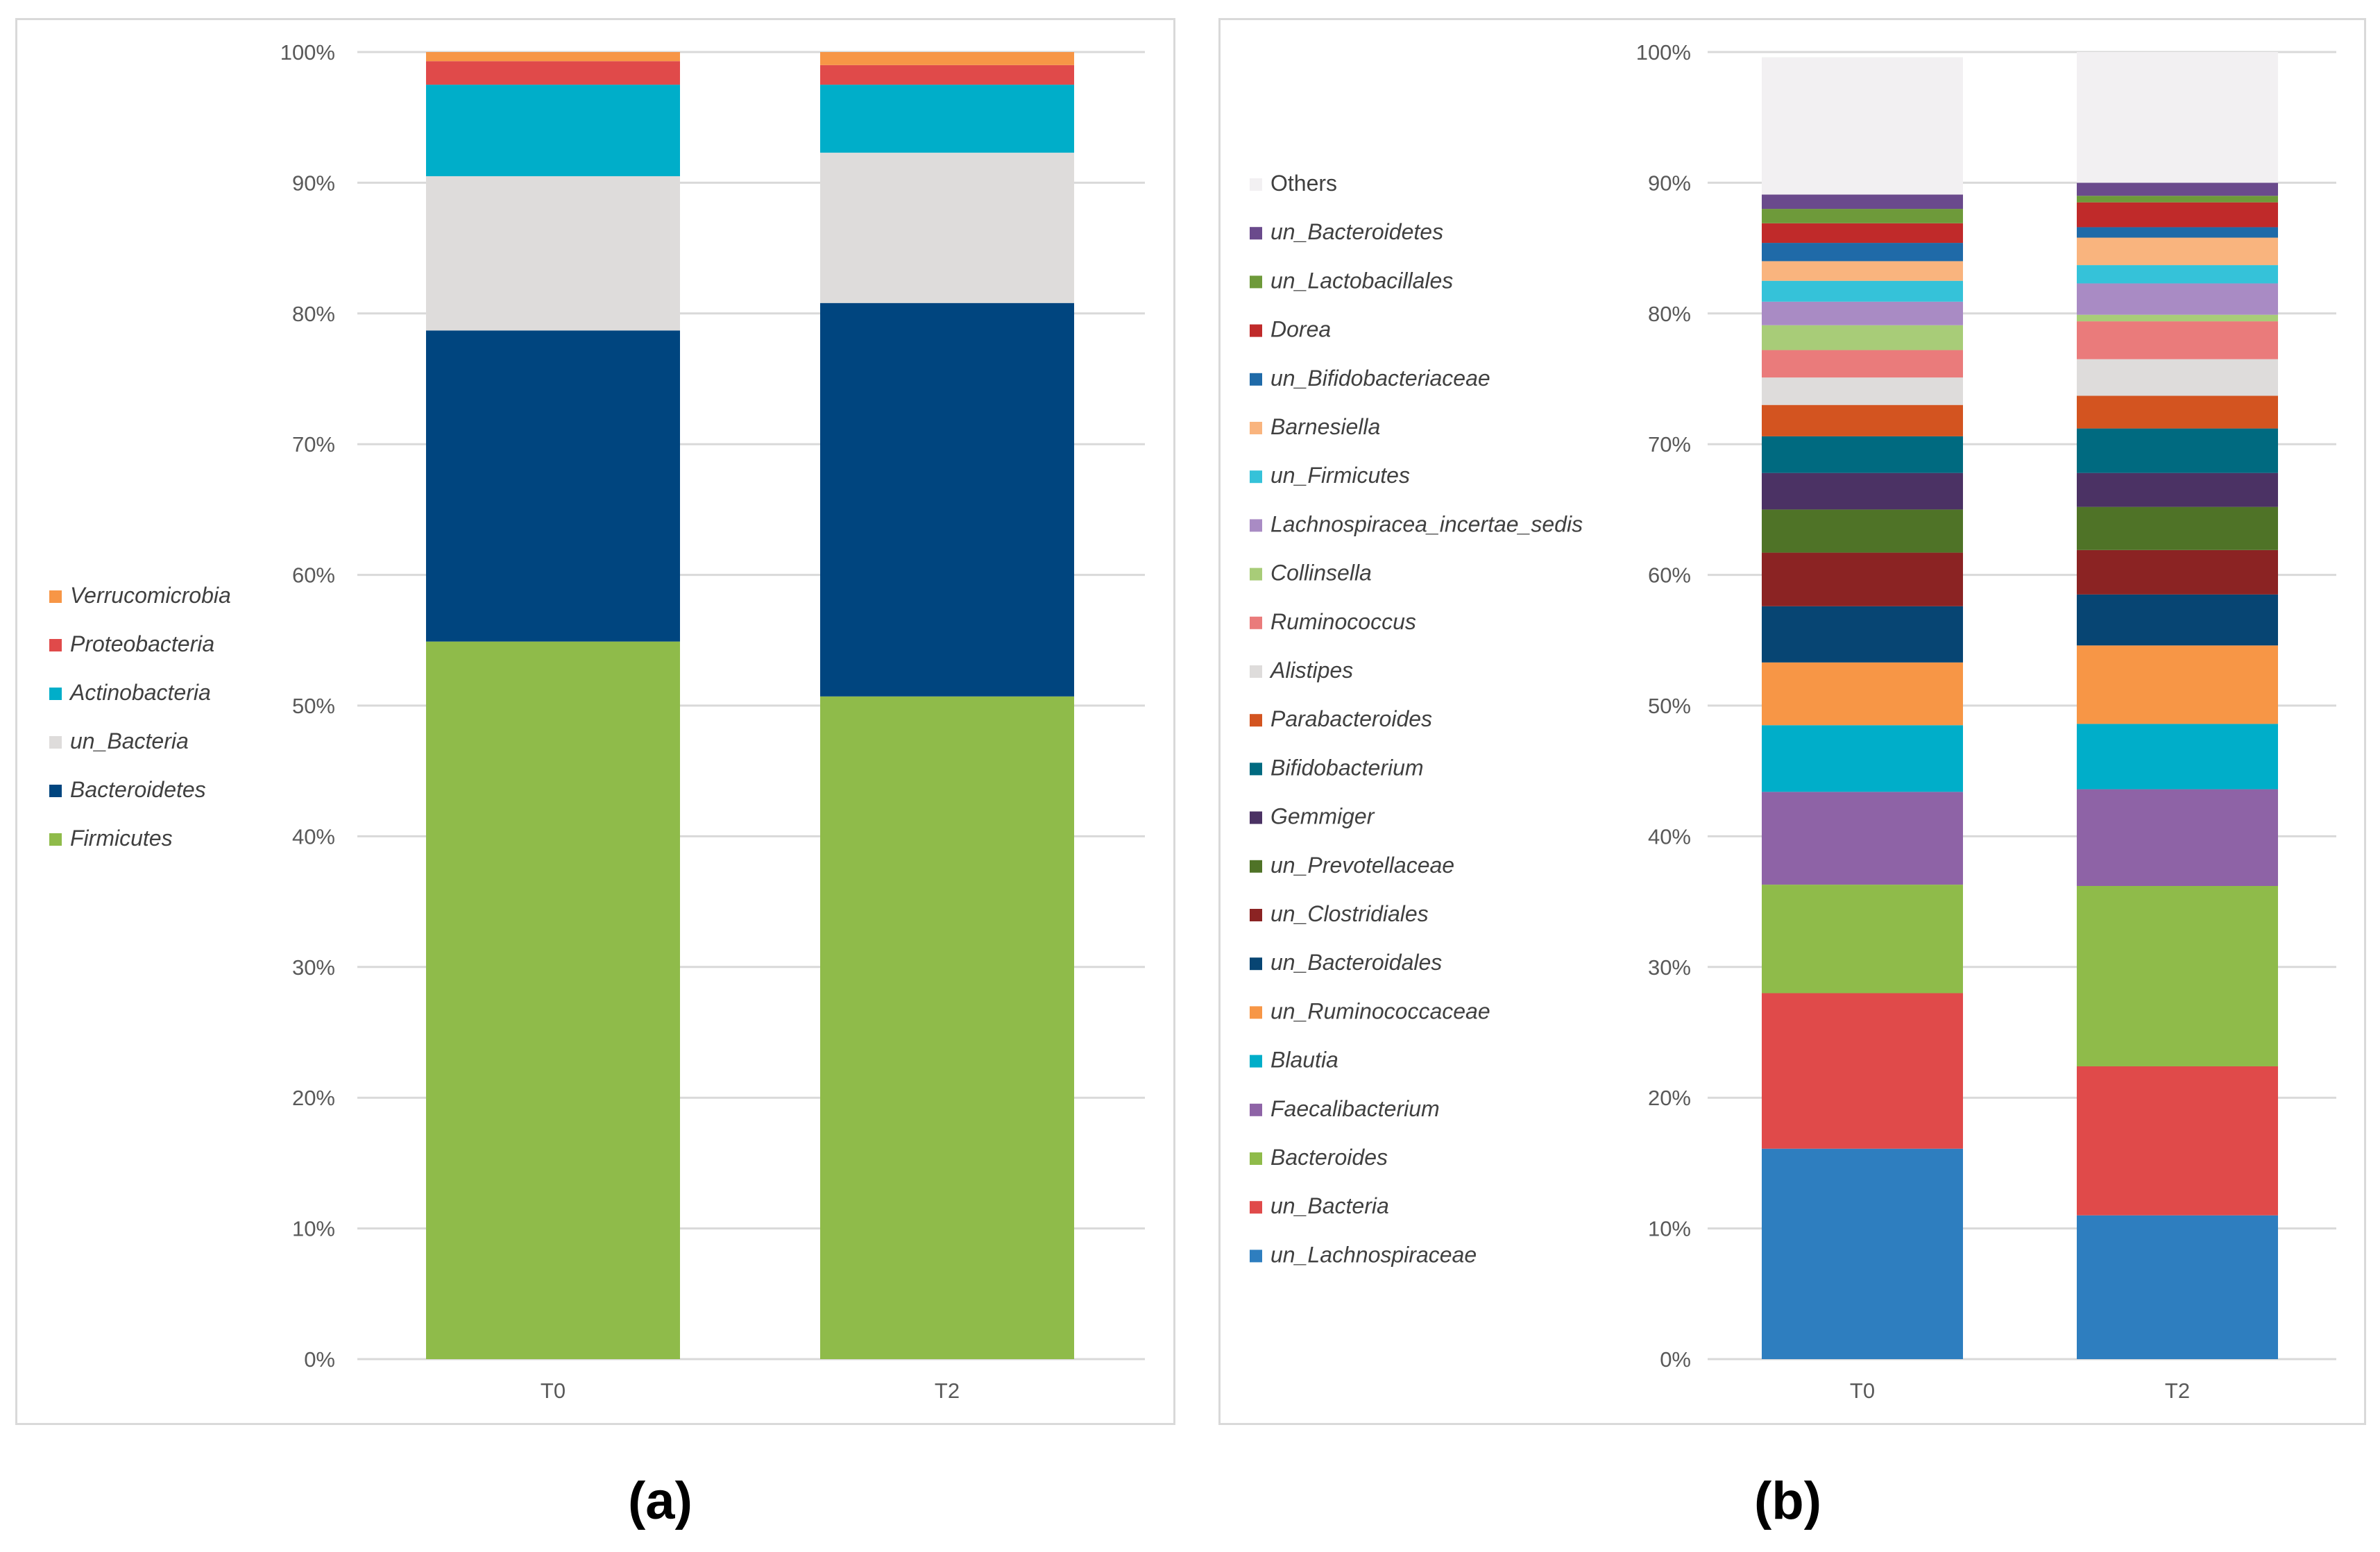 The image size is (2380, 1552). Describe the element at coordinates (150, 595) in the screenshot. I see `legend-label-verrucomicrobia: Verrucomicrobia` at that location.